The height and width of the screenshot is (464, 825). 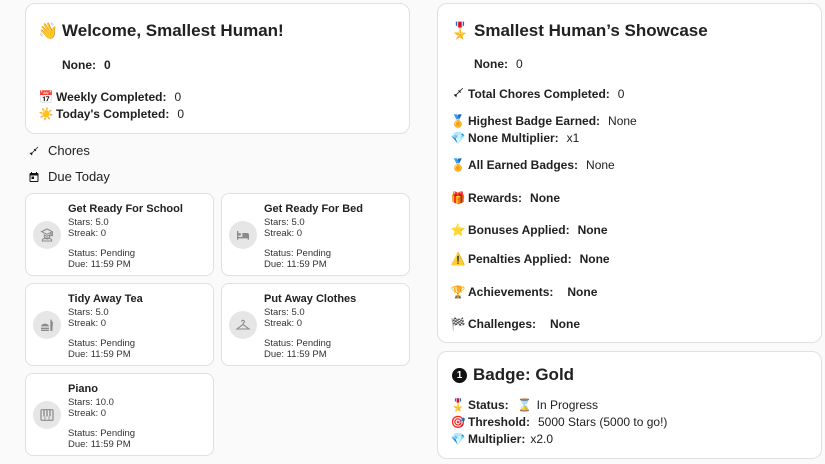 What do you see at coordinates (621, 94) in the screenshot?
I see `total-chores-value: 0` at bounding box center [621, 94].